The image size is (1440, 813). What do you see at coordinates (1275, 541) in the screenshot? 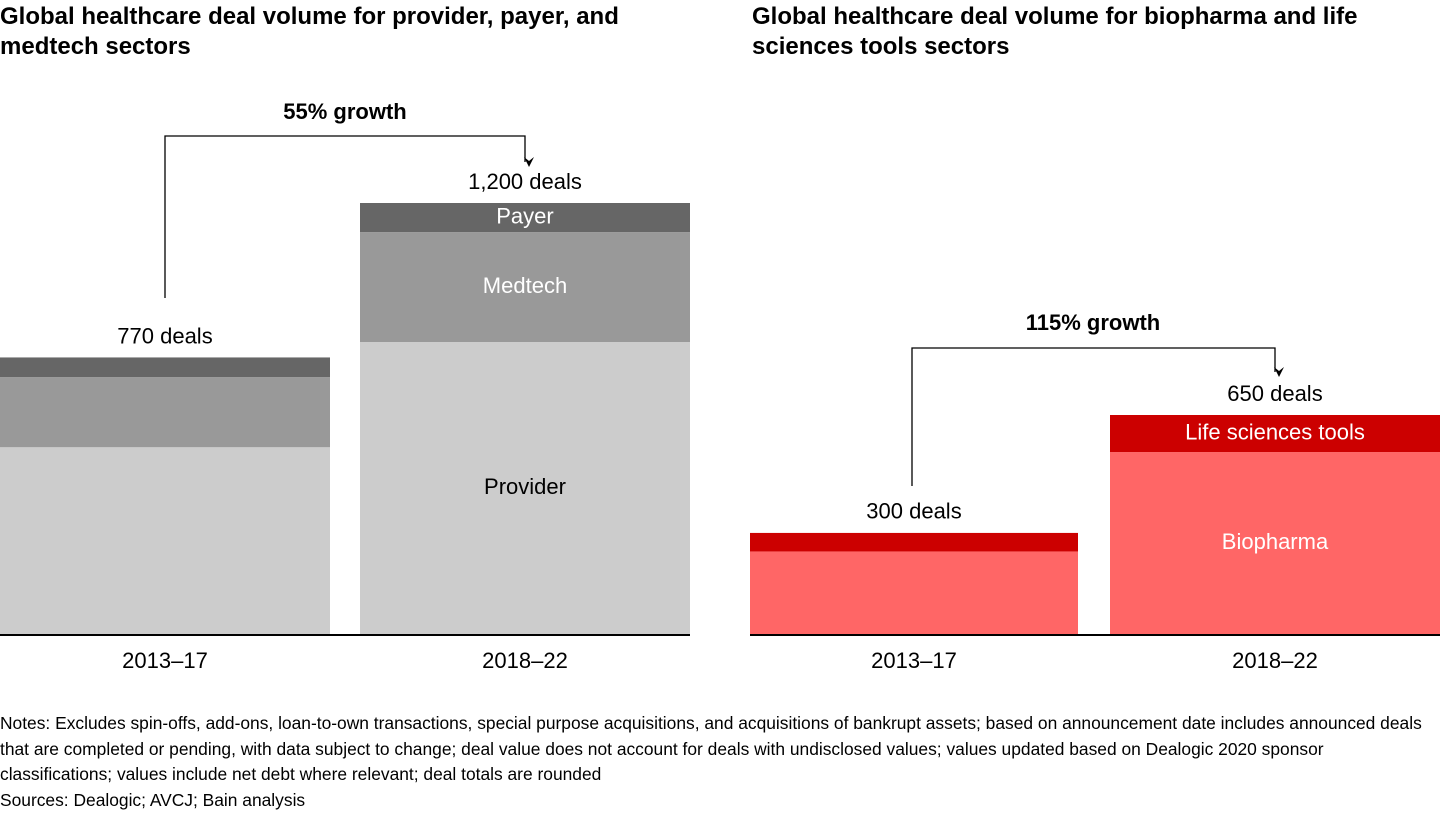
I see `segment-label: Biopharma` at bounding box center [1275, 541].